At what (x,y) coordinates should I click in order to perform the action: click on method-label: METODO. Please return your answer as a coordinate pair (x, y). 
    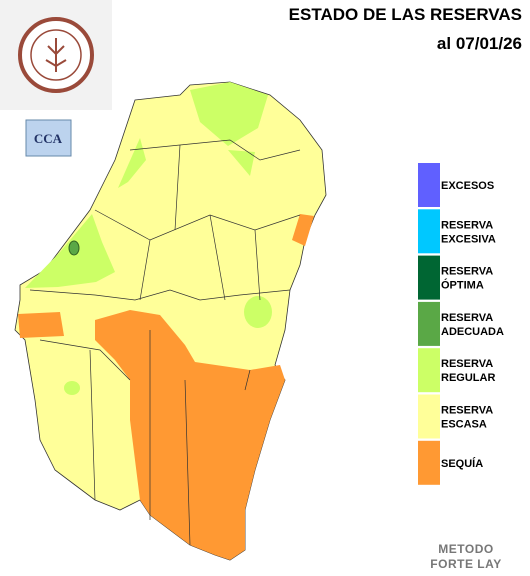
    Looking at the image, I should click on (465, 549).